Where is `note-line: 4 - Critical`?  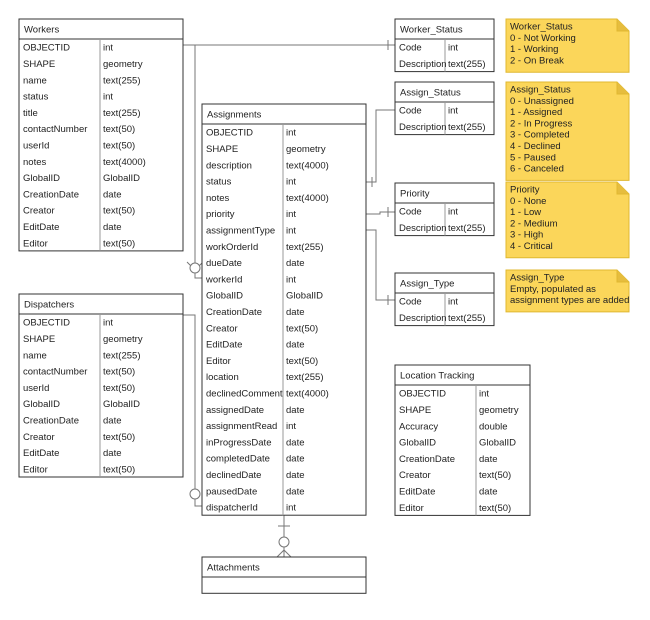
note-line: 4 - Critical is located at coordinates (531, 246).